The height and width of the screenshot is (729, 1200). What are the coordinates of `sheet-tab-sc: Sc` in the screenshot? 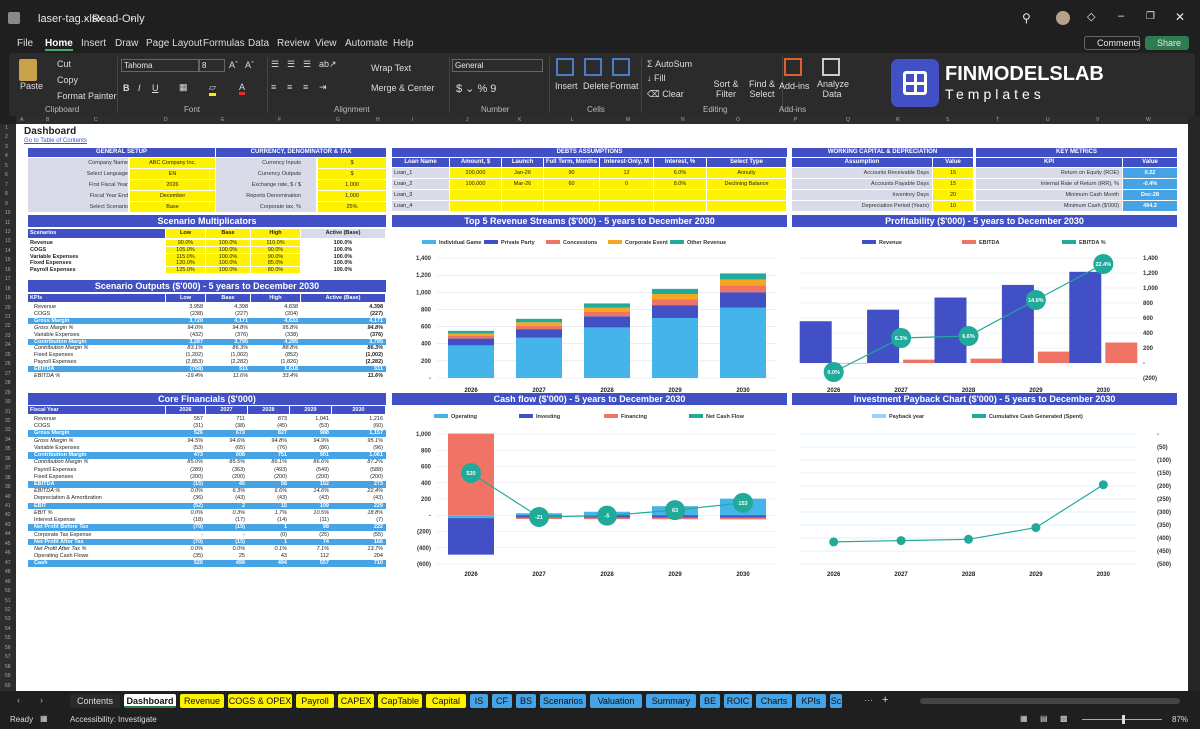 It's located at (836, 701).